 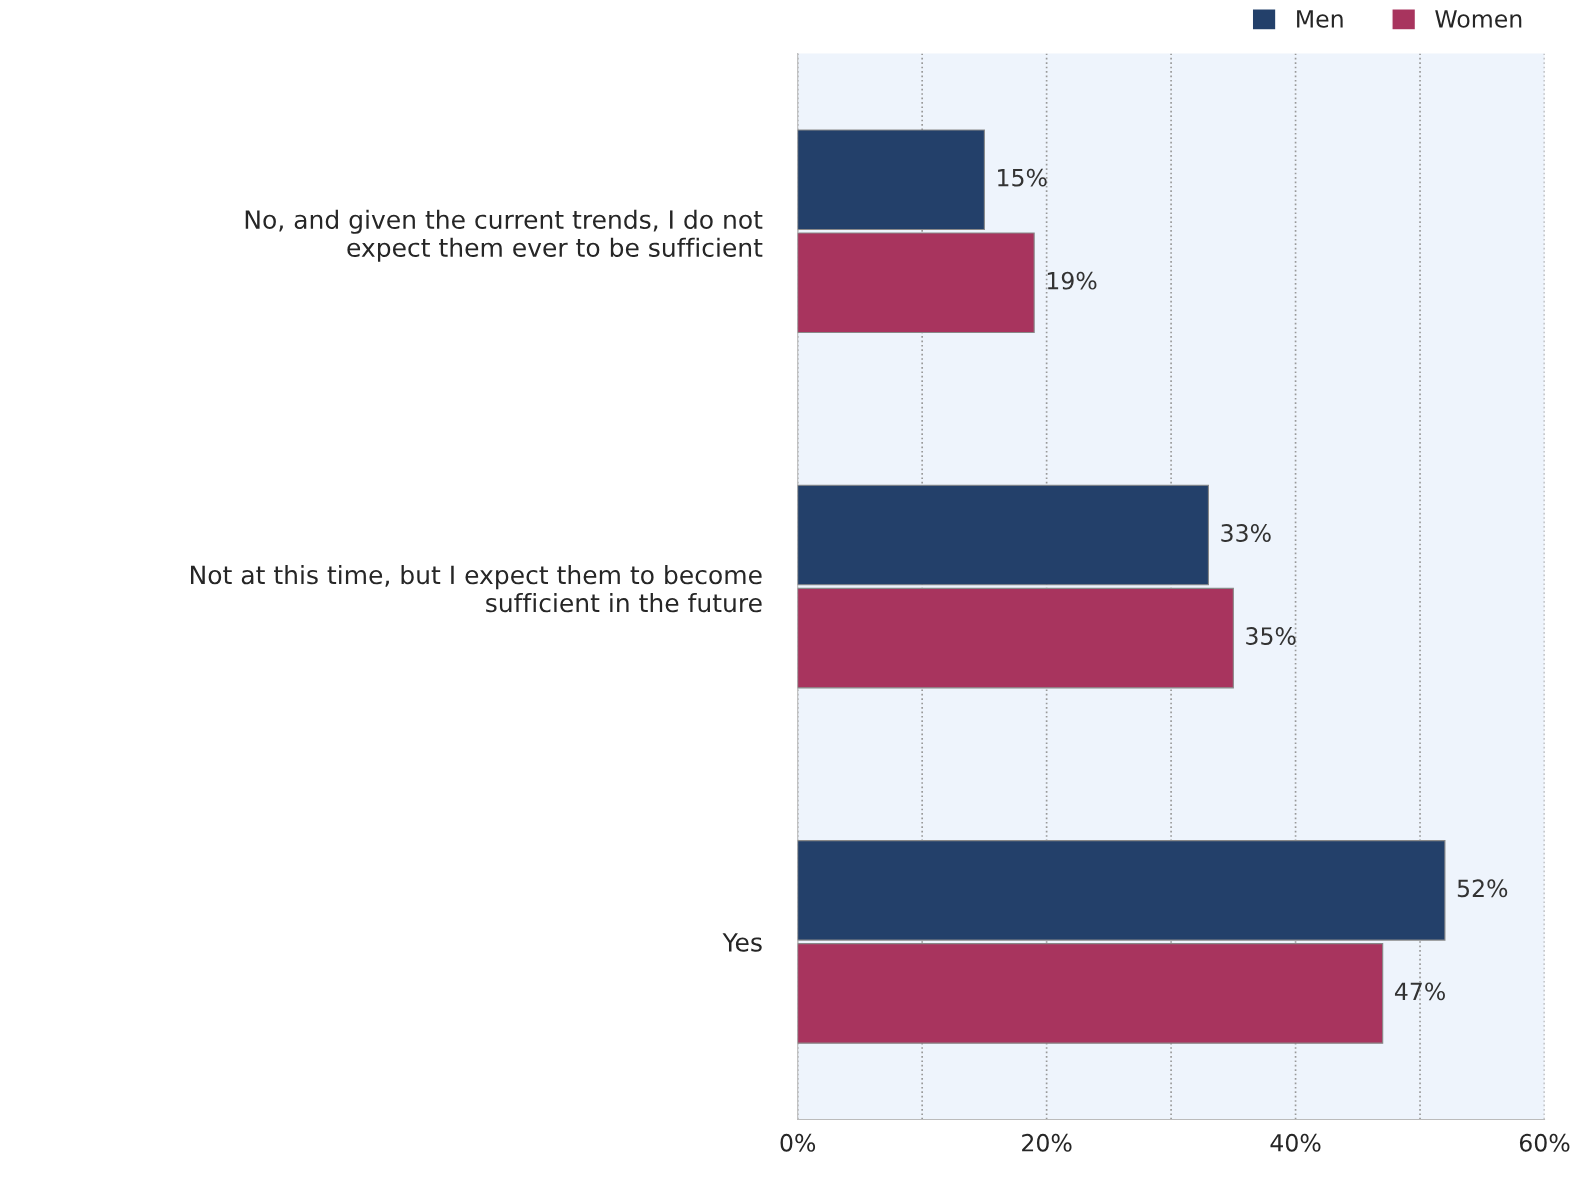 What do you see at coordinates (1478, 19) in the screenshot?
I see `legend-label: Women` at bounding box center [1478, 19].